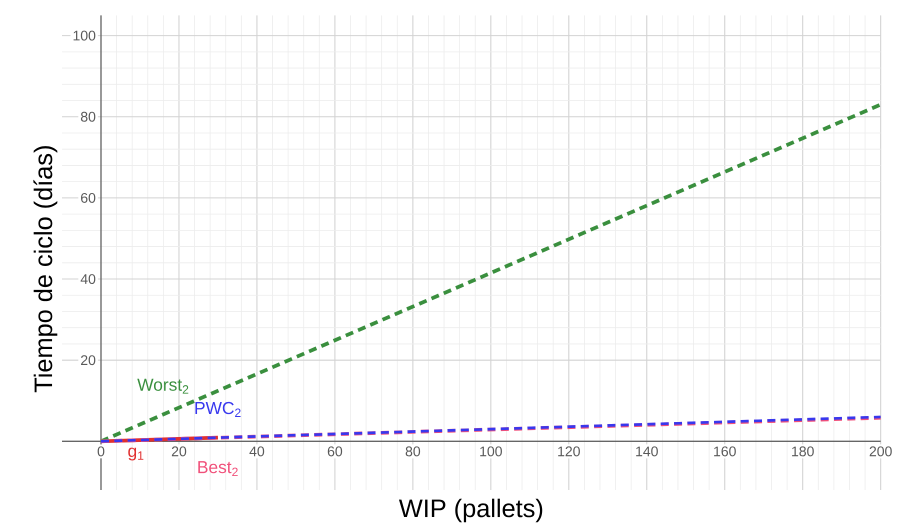 This screenshot has height=531, width=902. What do you see at coordinates (218, 468) in the screenshot?
I see `series-label: Best$_{2}$` at bounding box center [218, 468].